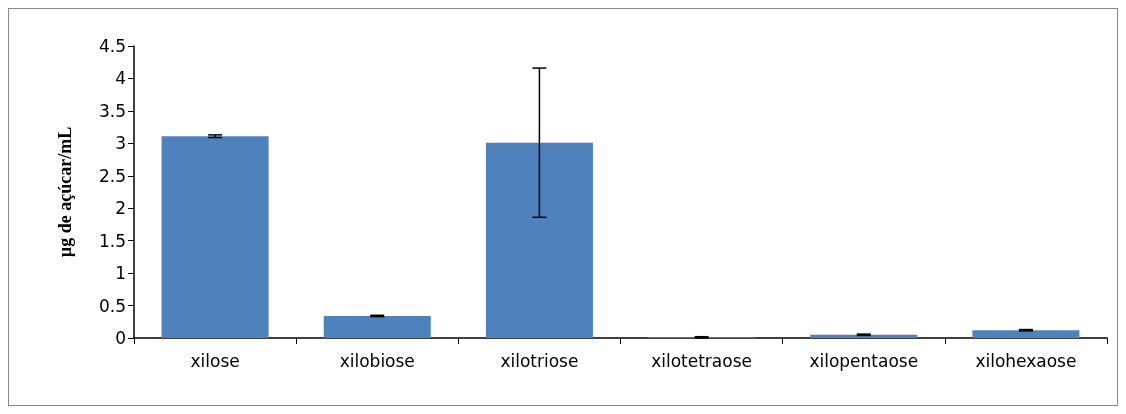 Image resolution: width=1126 pixels, height=414 pixels. What do you see at coordinates (65, 192) in the screenshot?
I see `y-axis-title: µg de açúcar/mL` at bounding box center [65, 192].